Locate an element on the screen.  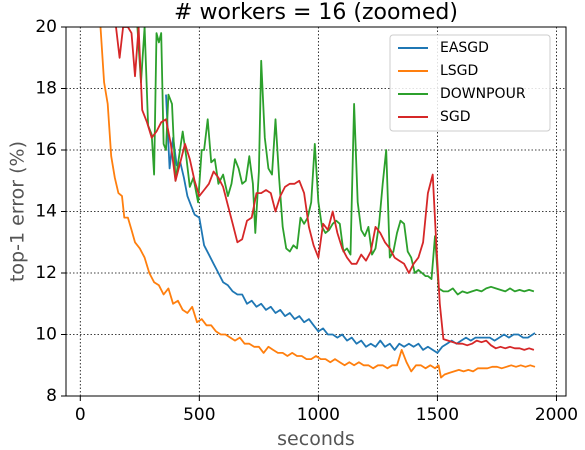
x-axis-label: seconds is located at coordinates (316, 439).